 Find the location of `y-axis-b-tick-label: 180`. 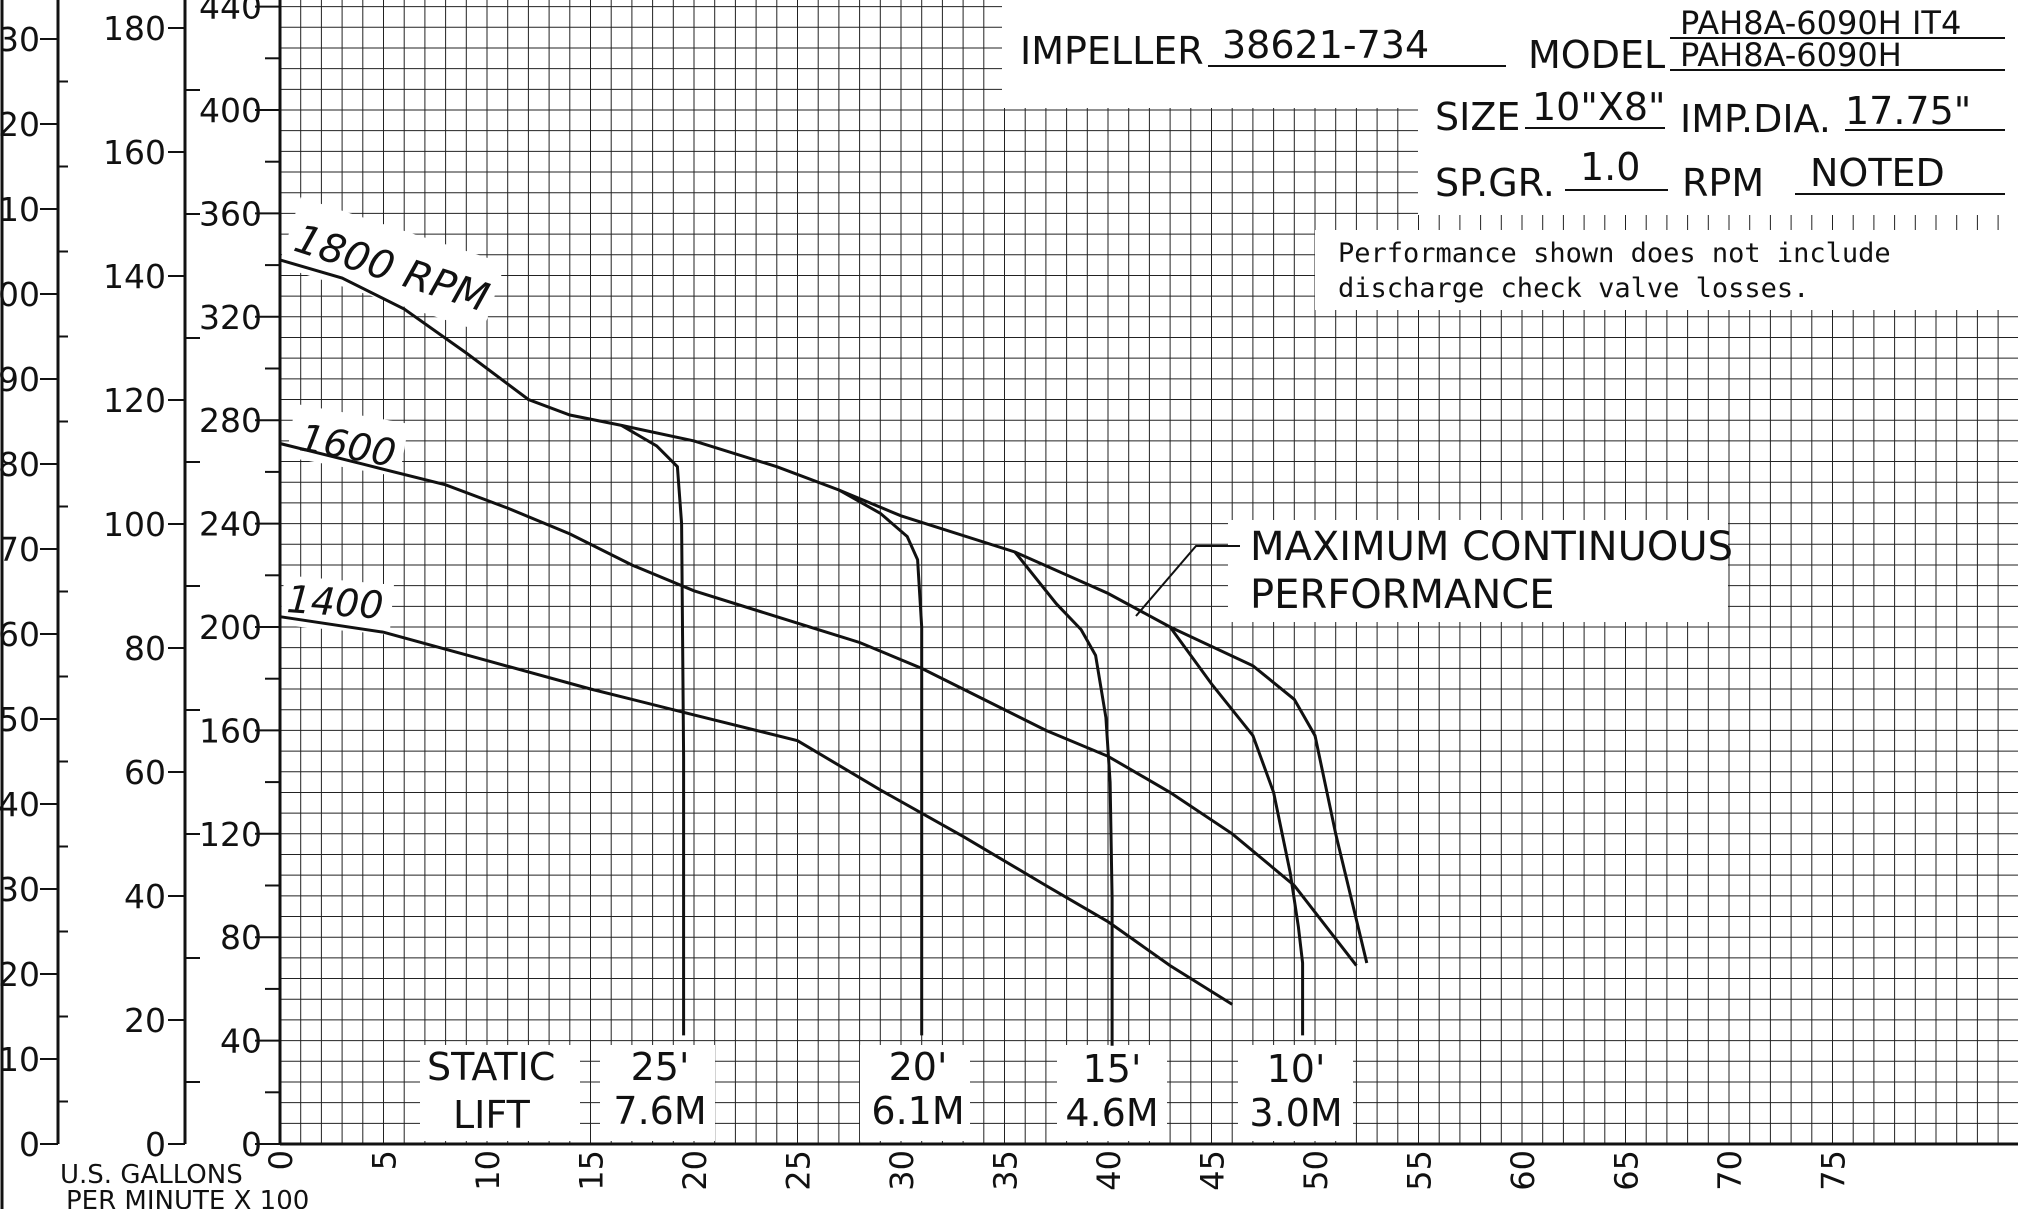

y-axis-b-tick-label: 180 is located at coordinates (134, 28).